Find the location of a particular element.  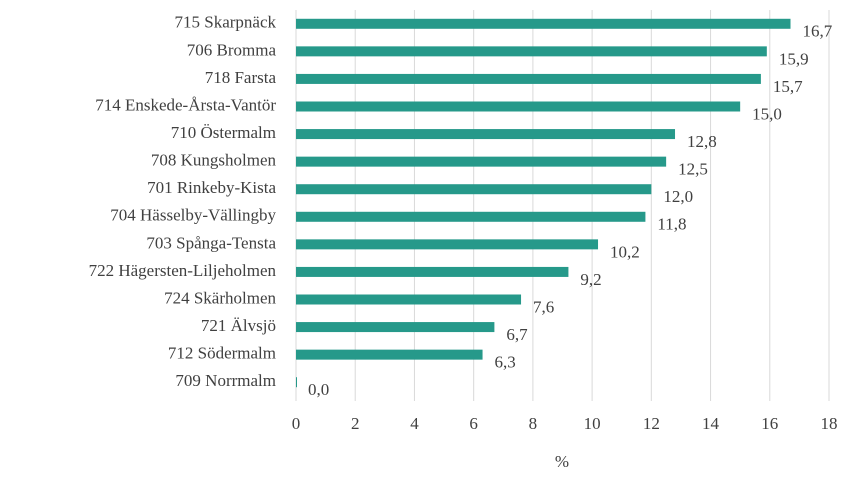

x-tick-label: 18 is located at coordinates (829, 423).